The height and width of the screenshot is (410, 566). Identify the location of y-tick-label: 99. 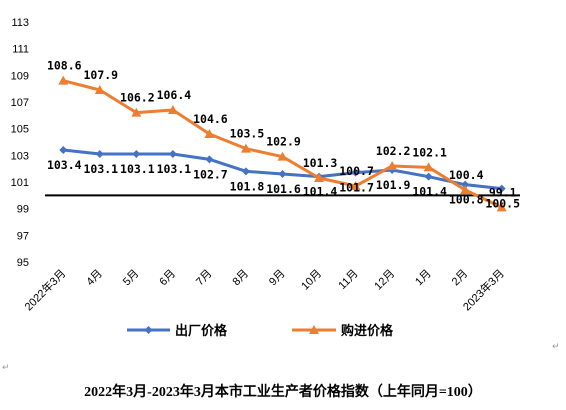
(23, 210).